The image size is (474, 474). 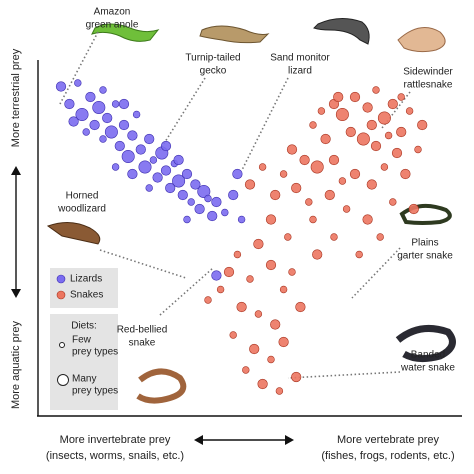 What do you see at coordinates (112, 12) in the screenshot?
I see `annotation: Amazon` at bounding box center [112, 12].